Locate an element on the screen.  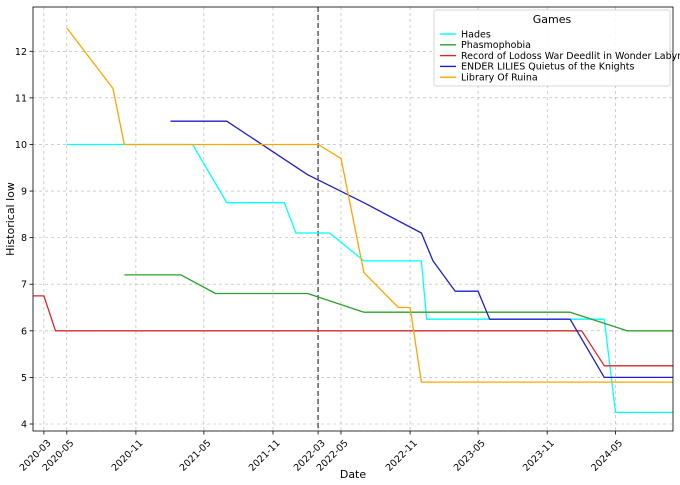
x-tick-label: 2023-05 is located at coordinates (470, 456).